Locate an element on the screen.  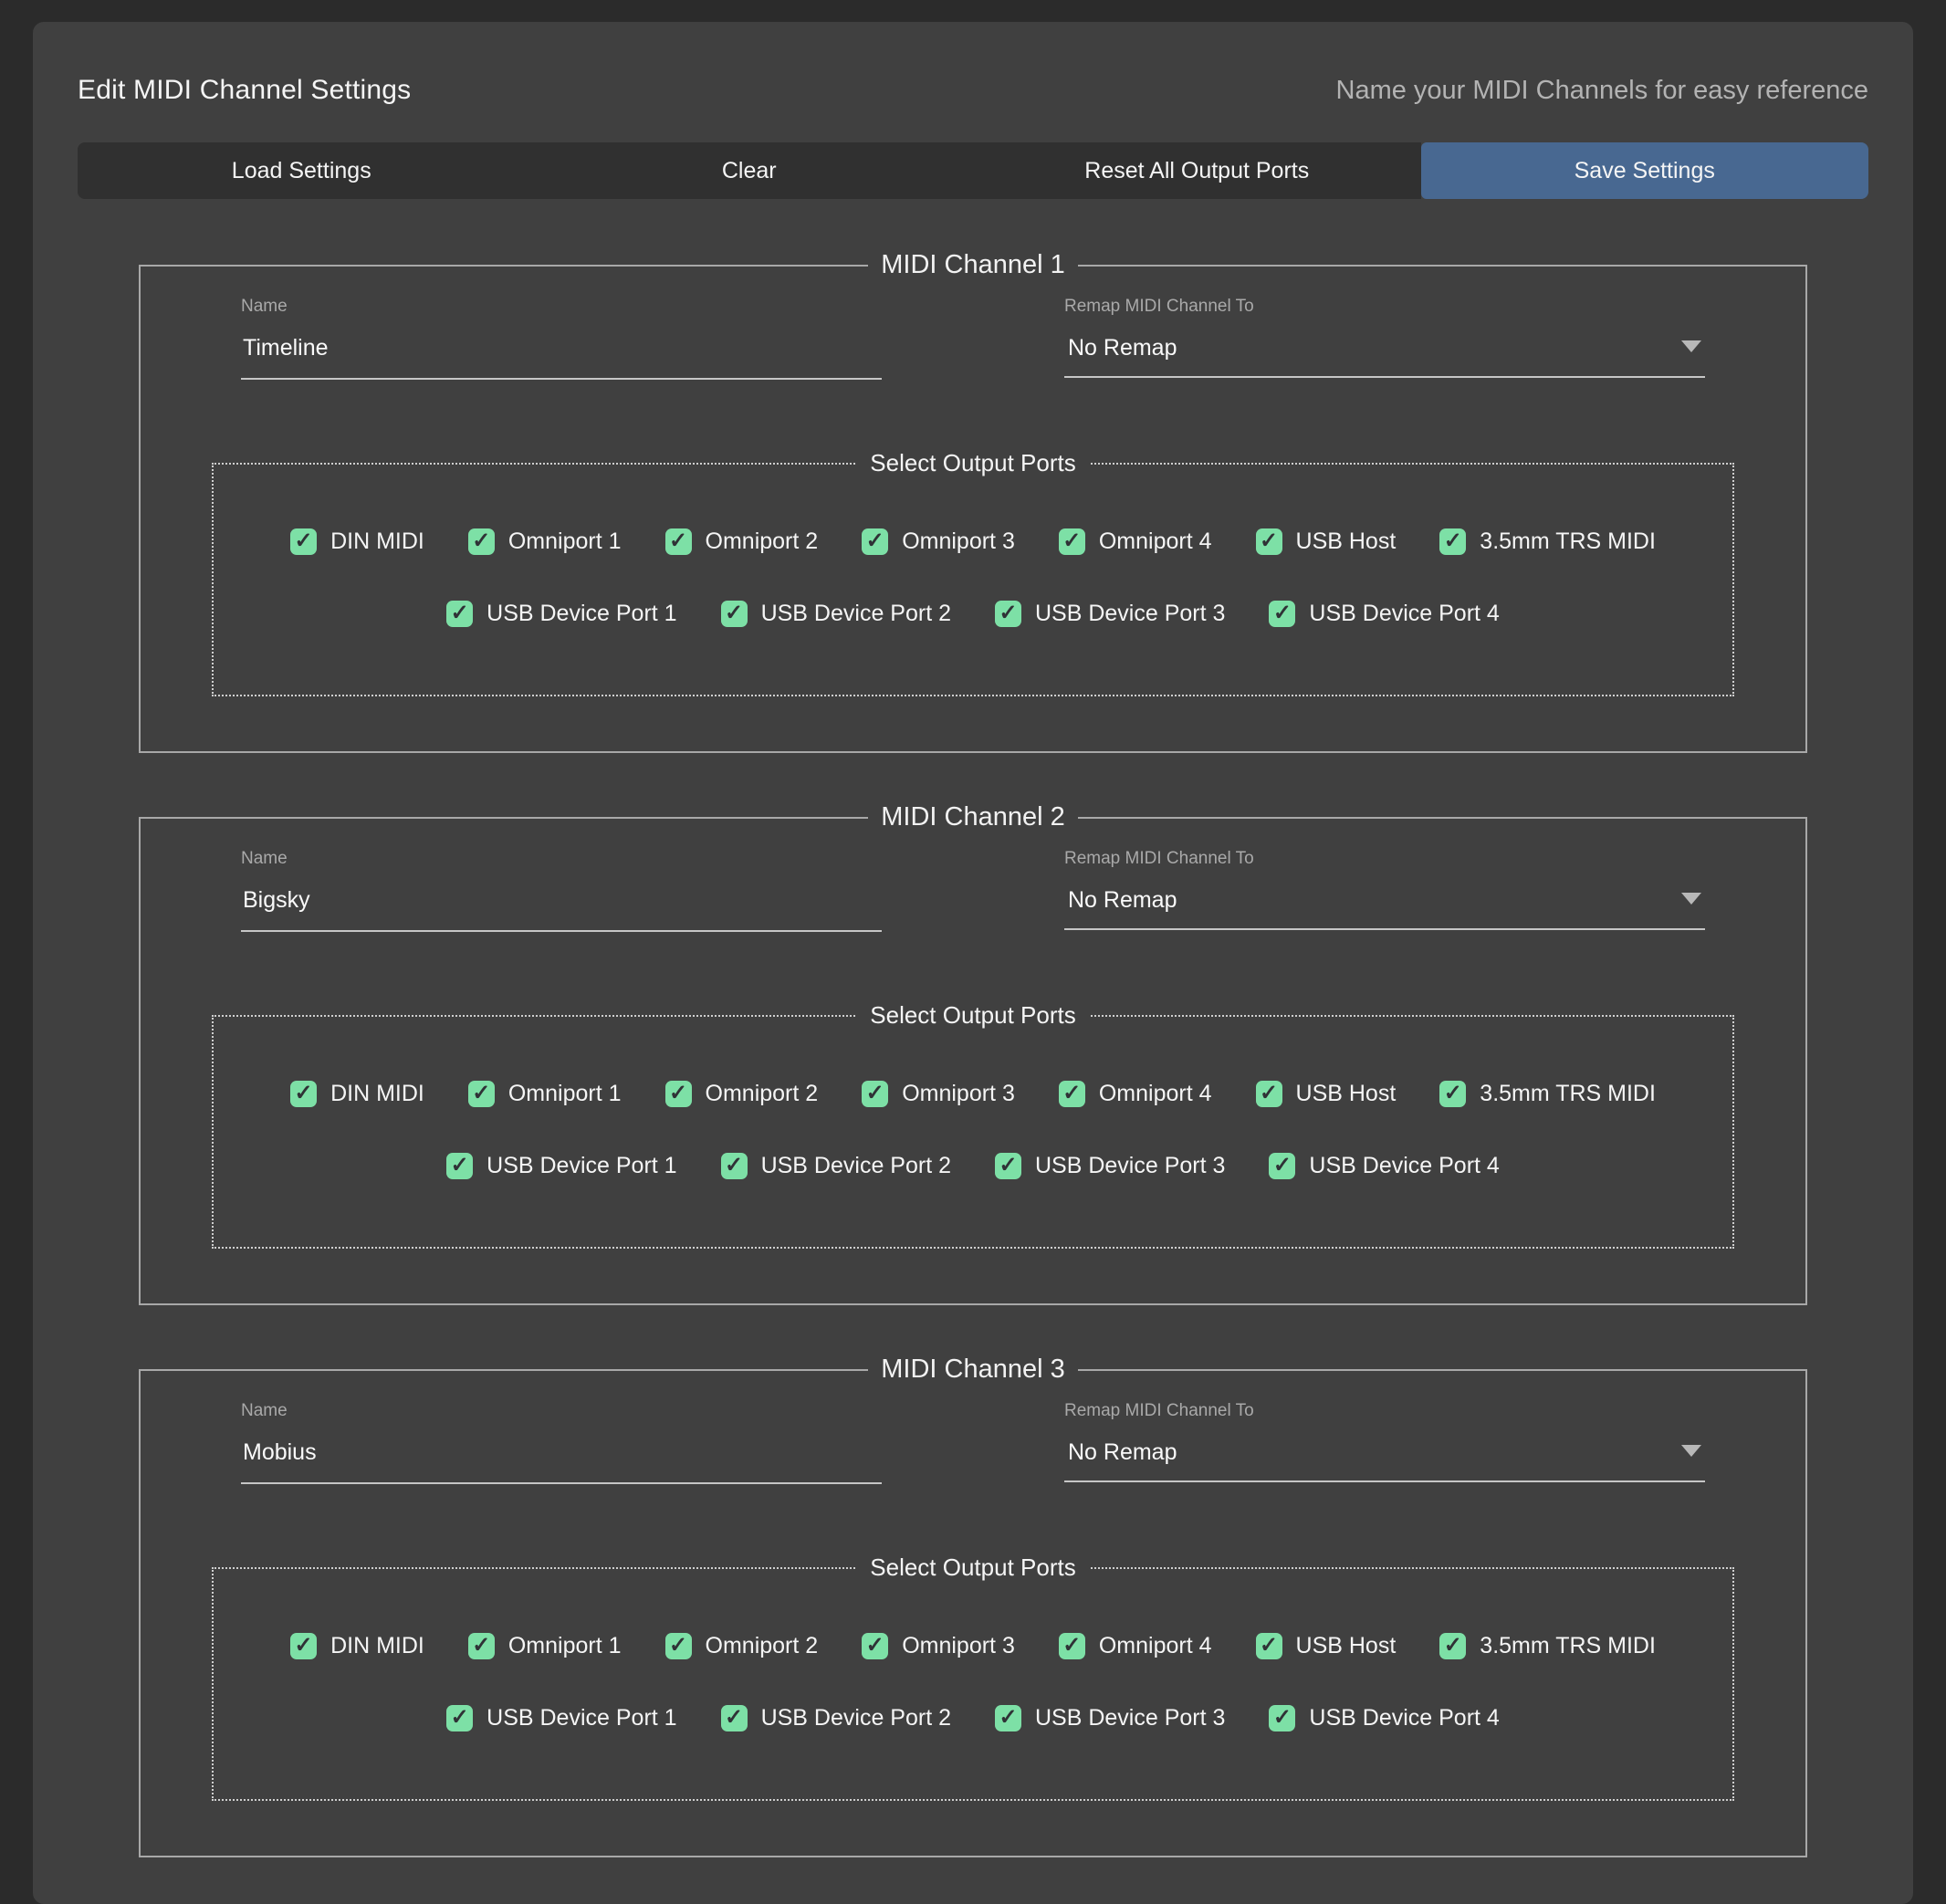
output-port-label: USB Device Port 1 is located at coordinates (581, 1165).